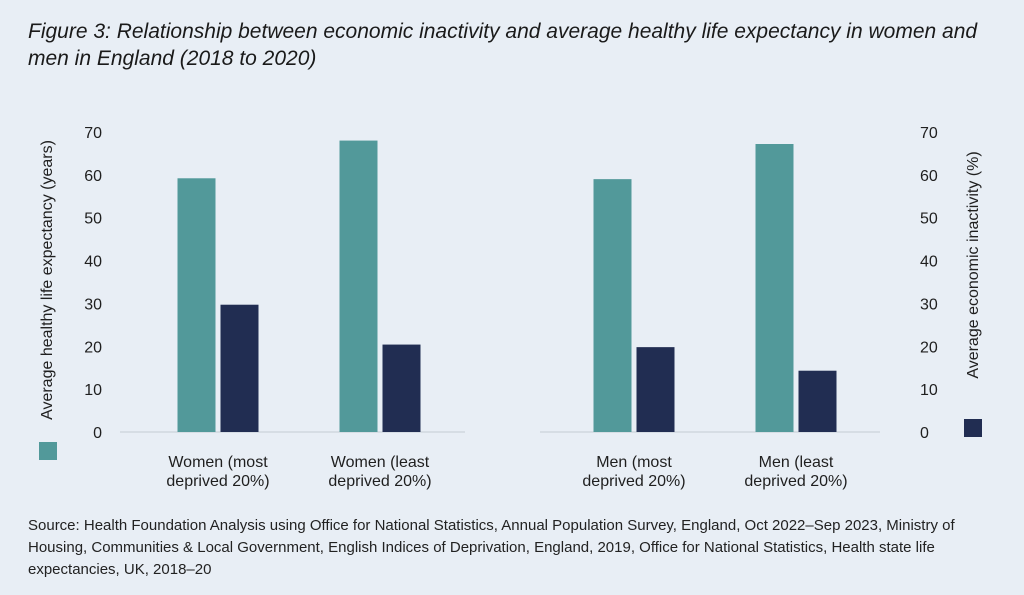 This screenshot has width=1024, height=595. I want to click on right-tick-label: 60, so click(929, 176).